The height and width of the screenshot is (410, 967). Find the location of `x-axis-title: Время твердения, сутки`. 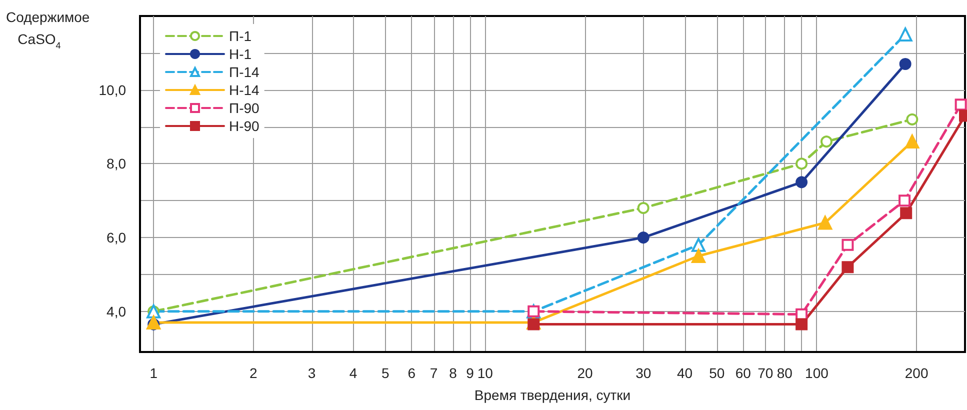

x-axis-title: Время твердения, сутки is located at coordinates (552, 395).